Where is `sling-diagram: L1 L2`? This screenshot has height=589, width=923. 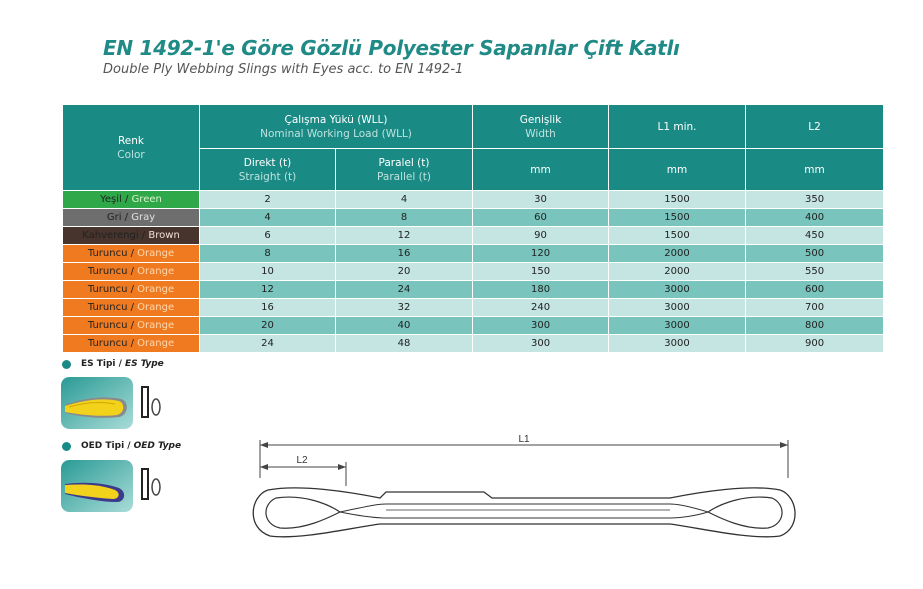
sling-diagram: L1 L2 is located at coordinates (530, 495).